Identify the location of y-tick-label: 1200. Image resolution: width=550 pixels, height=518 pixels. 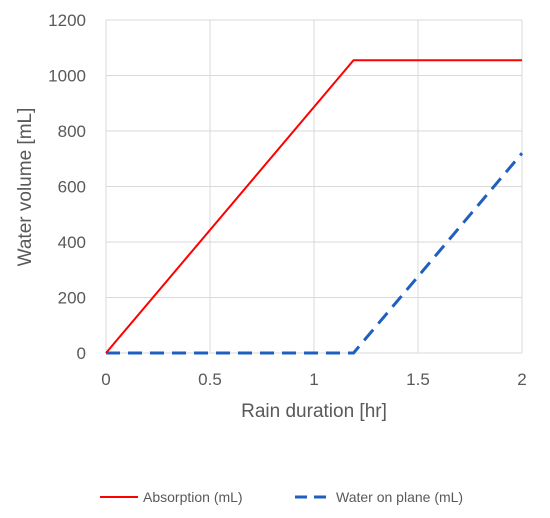
(67, 20).